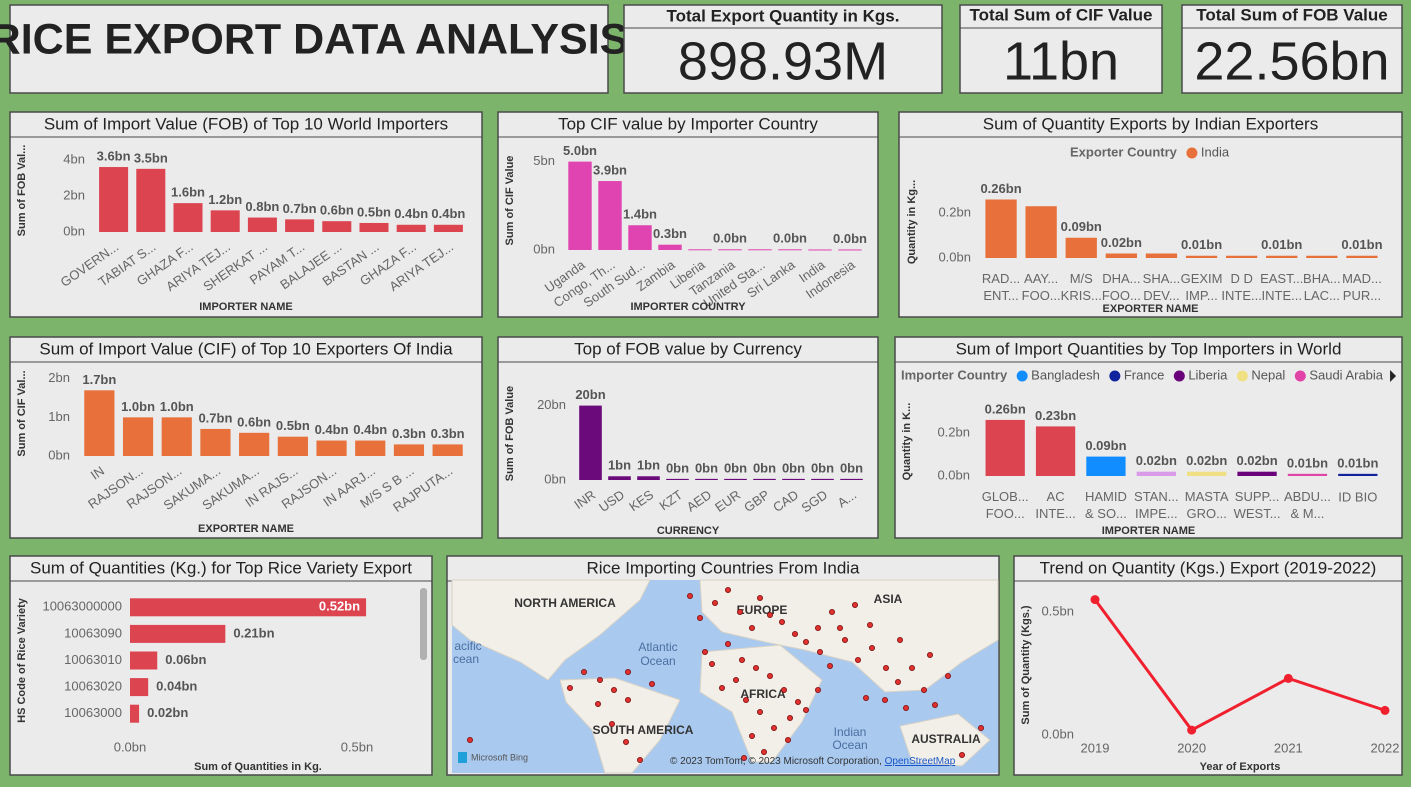 The image size is (1411, 787). I want to click on panel-title: Rice Importing Countries From India, so click(723, 567).